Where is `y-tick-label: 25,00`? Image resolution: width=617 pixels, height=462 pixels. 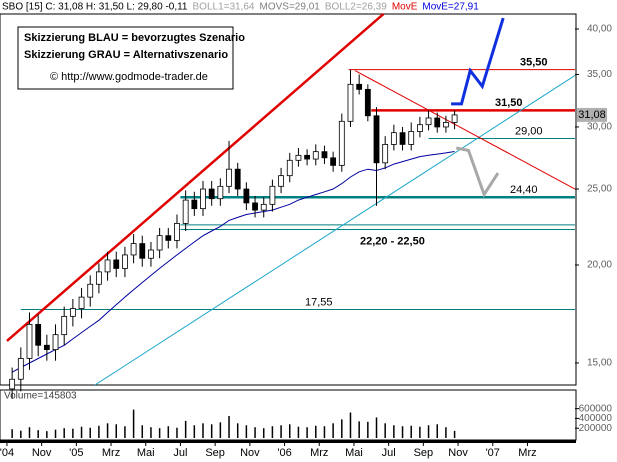 y-tick-label: 25,00 is located at coordinates (599, 189).